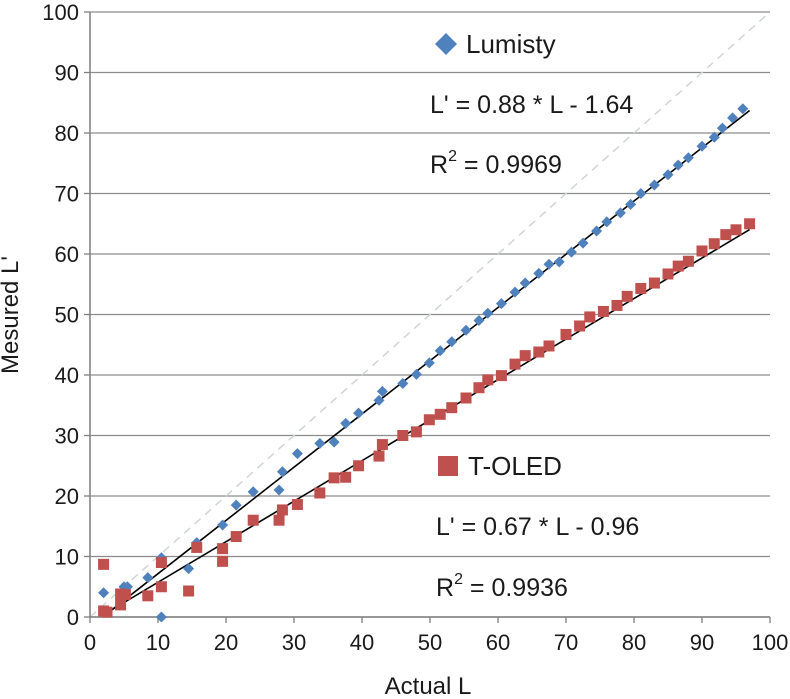  What do you see at coordinates (60, 12) in the screenshot?
I see `y-tick-label-10: 100` at bounding box center [60, 12].